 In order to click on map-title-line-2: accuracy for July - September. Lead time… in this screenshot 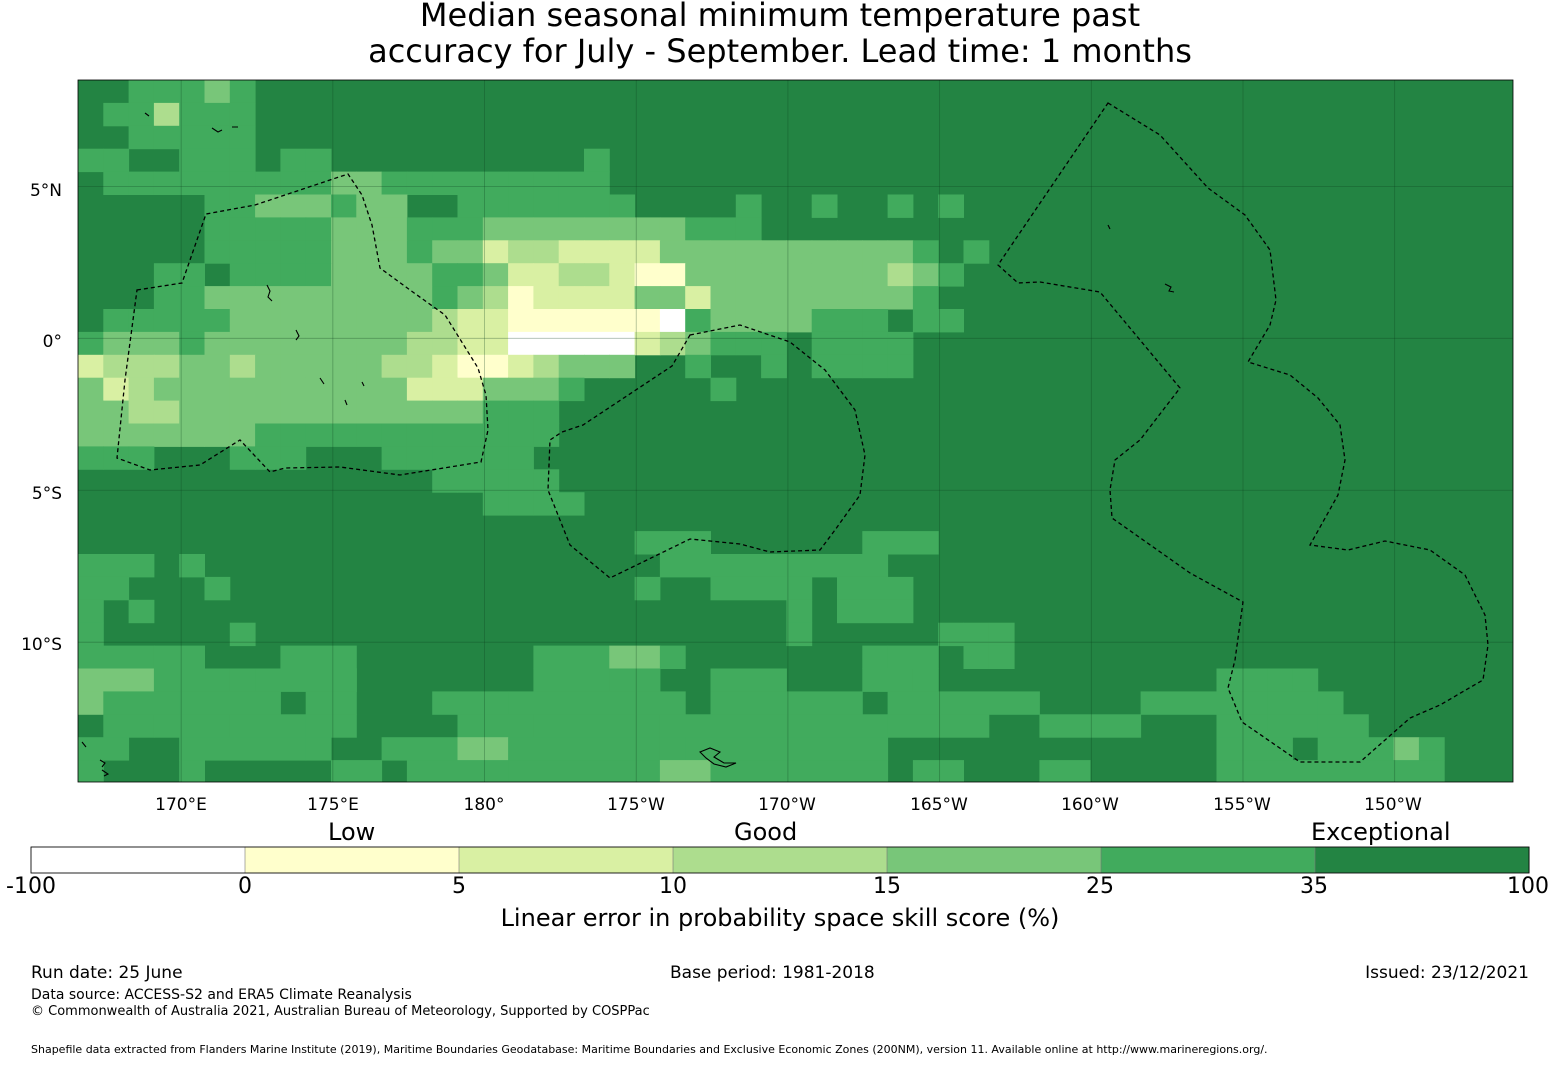, I will do `click(780, 51)`.